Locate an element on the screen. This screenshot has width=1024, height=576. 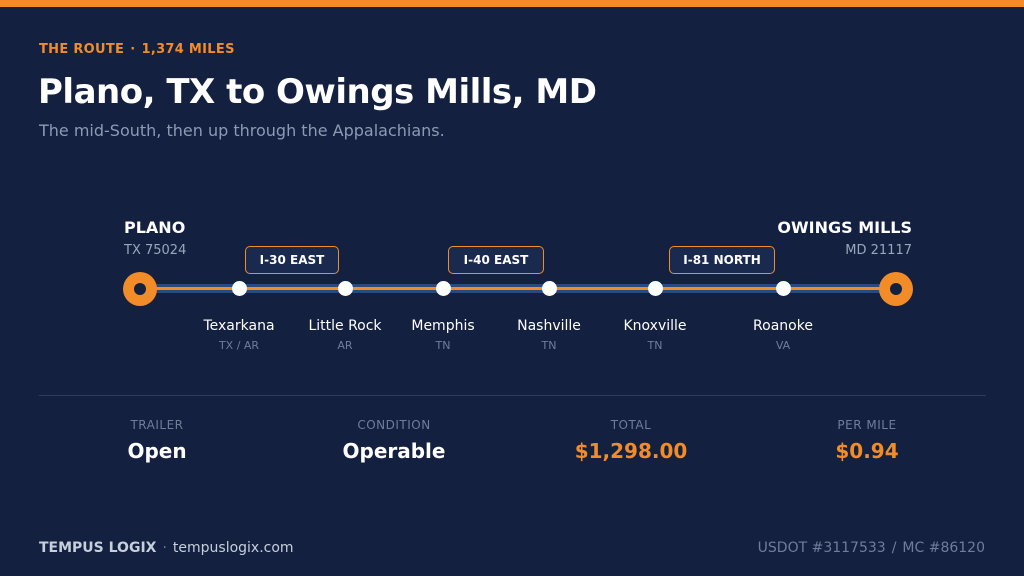
destination-name: OWINGS MILLS is located at coordinates (844, 227).